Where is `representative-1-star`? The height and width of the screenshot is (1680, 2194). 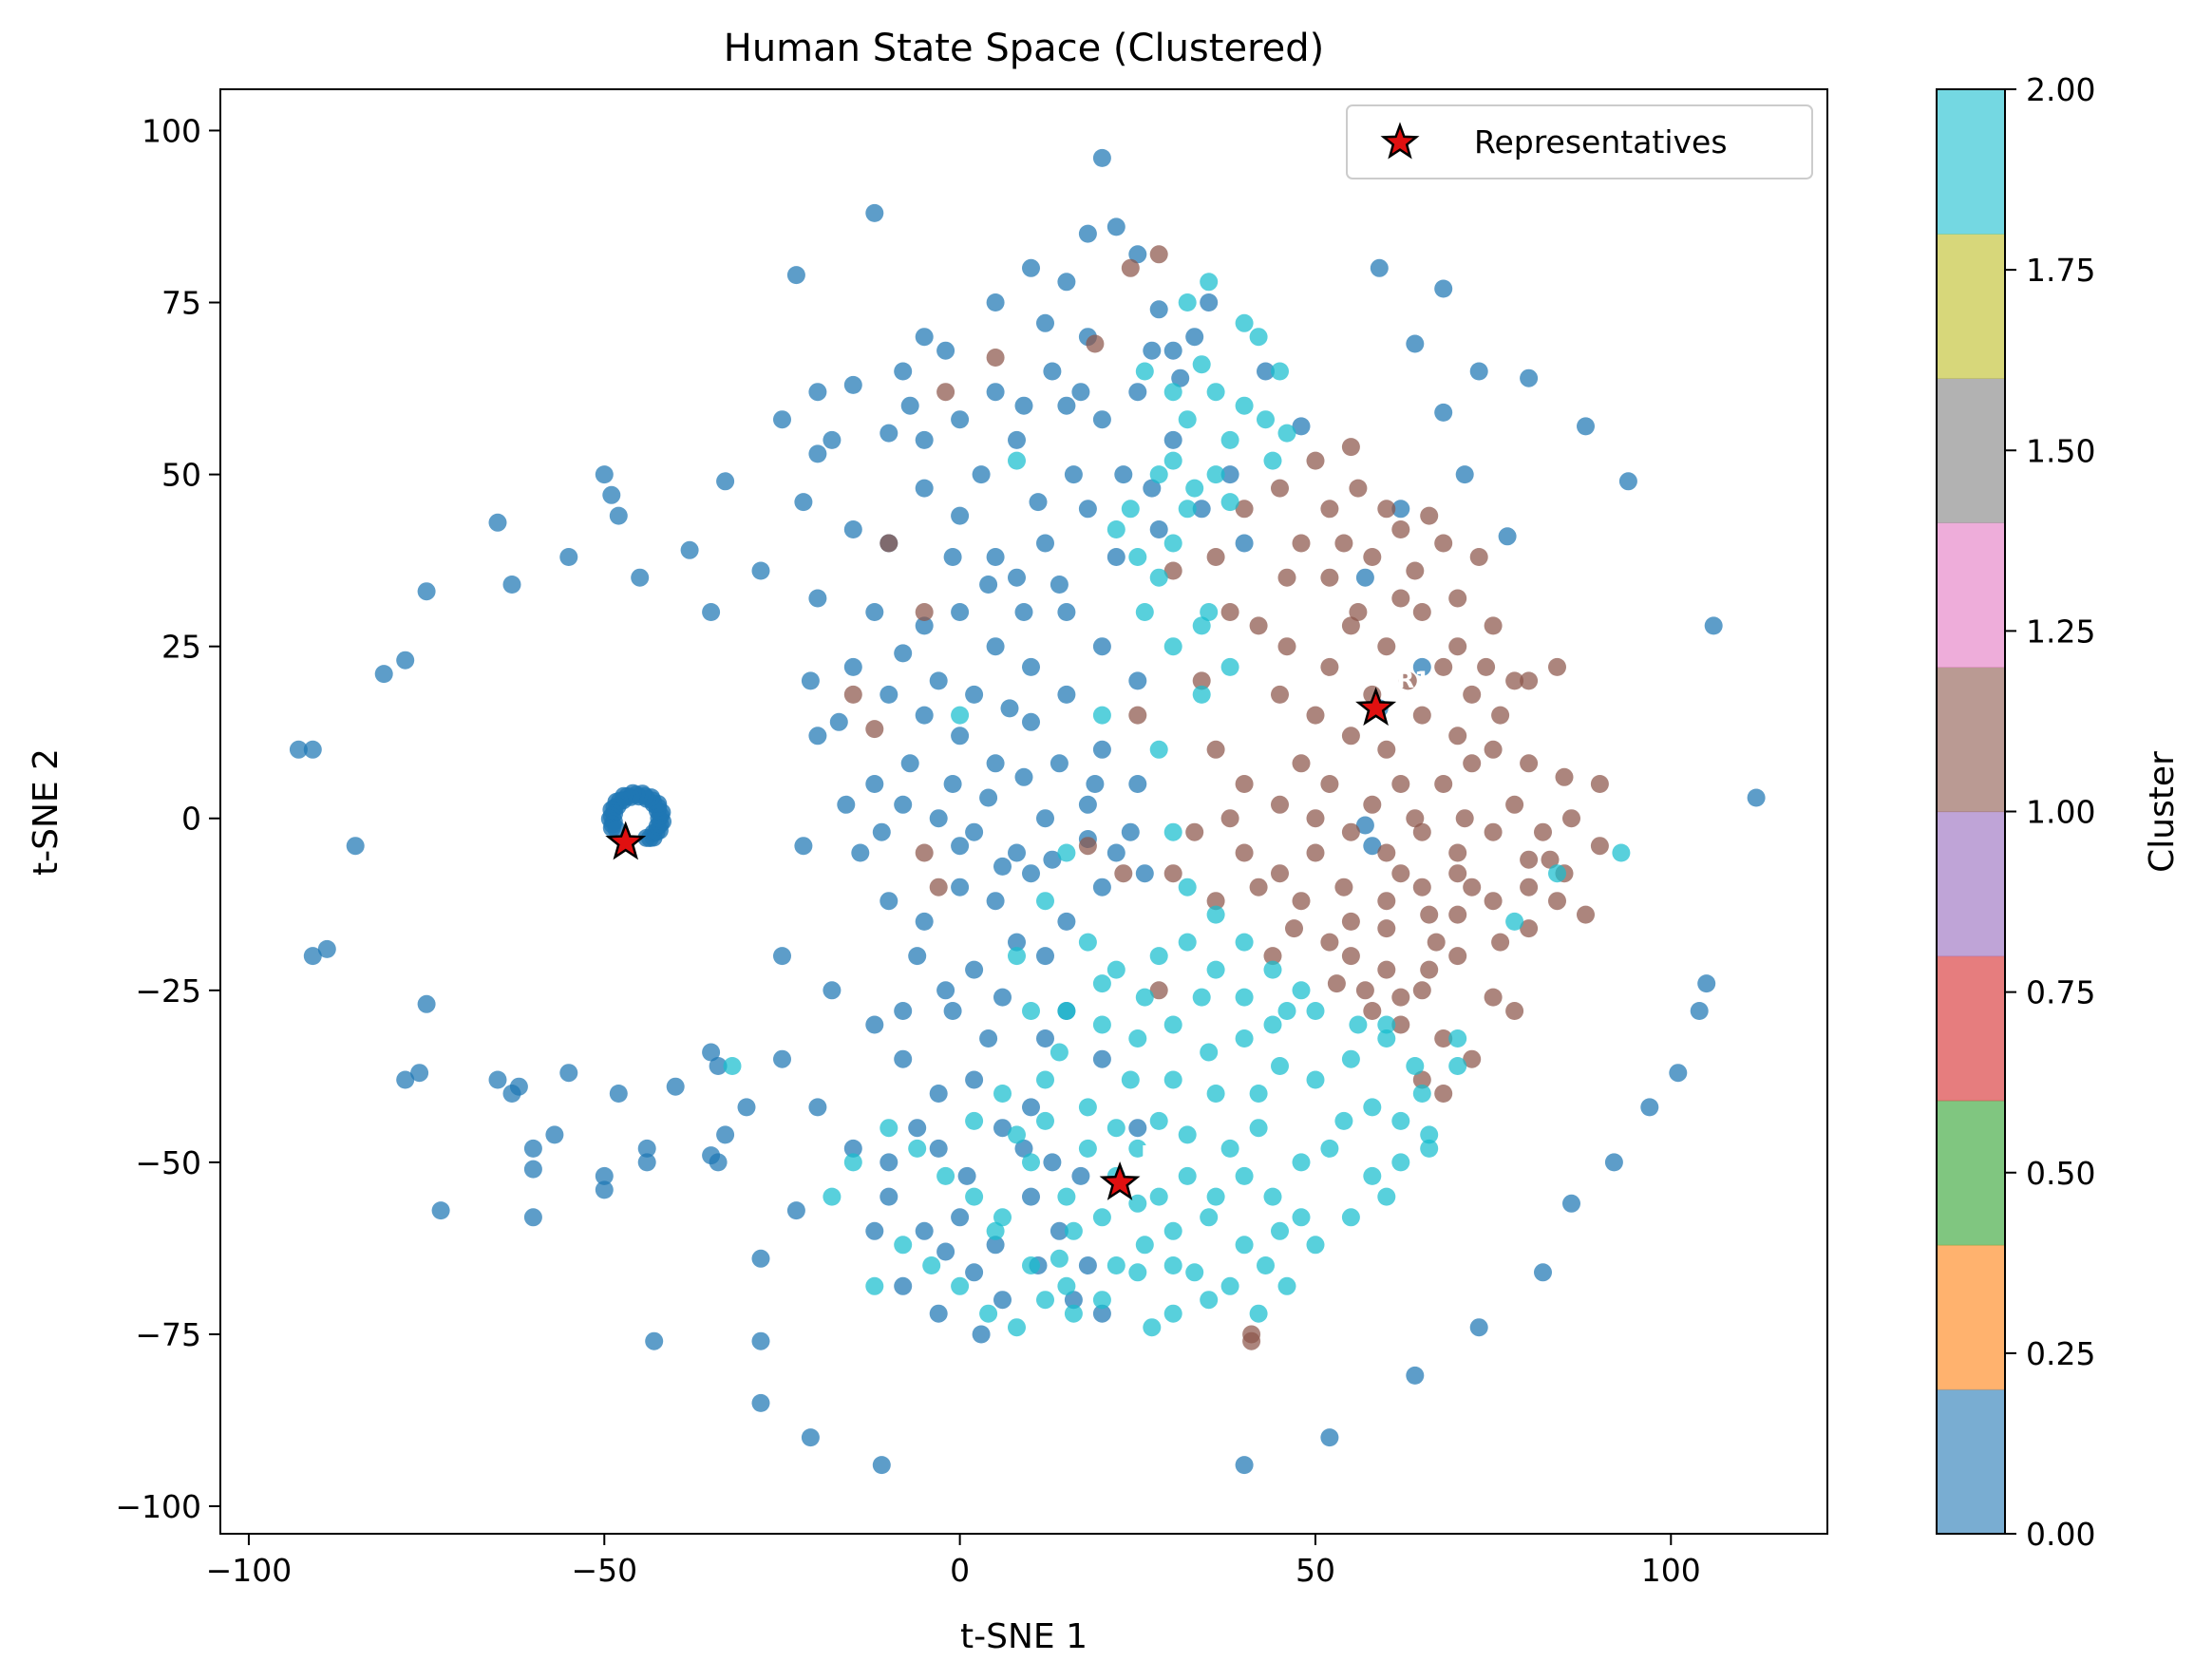 representative-1-star is located at coordinates (1376, 707).